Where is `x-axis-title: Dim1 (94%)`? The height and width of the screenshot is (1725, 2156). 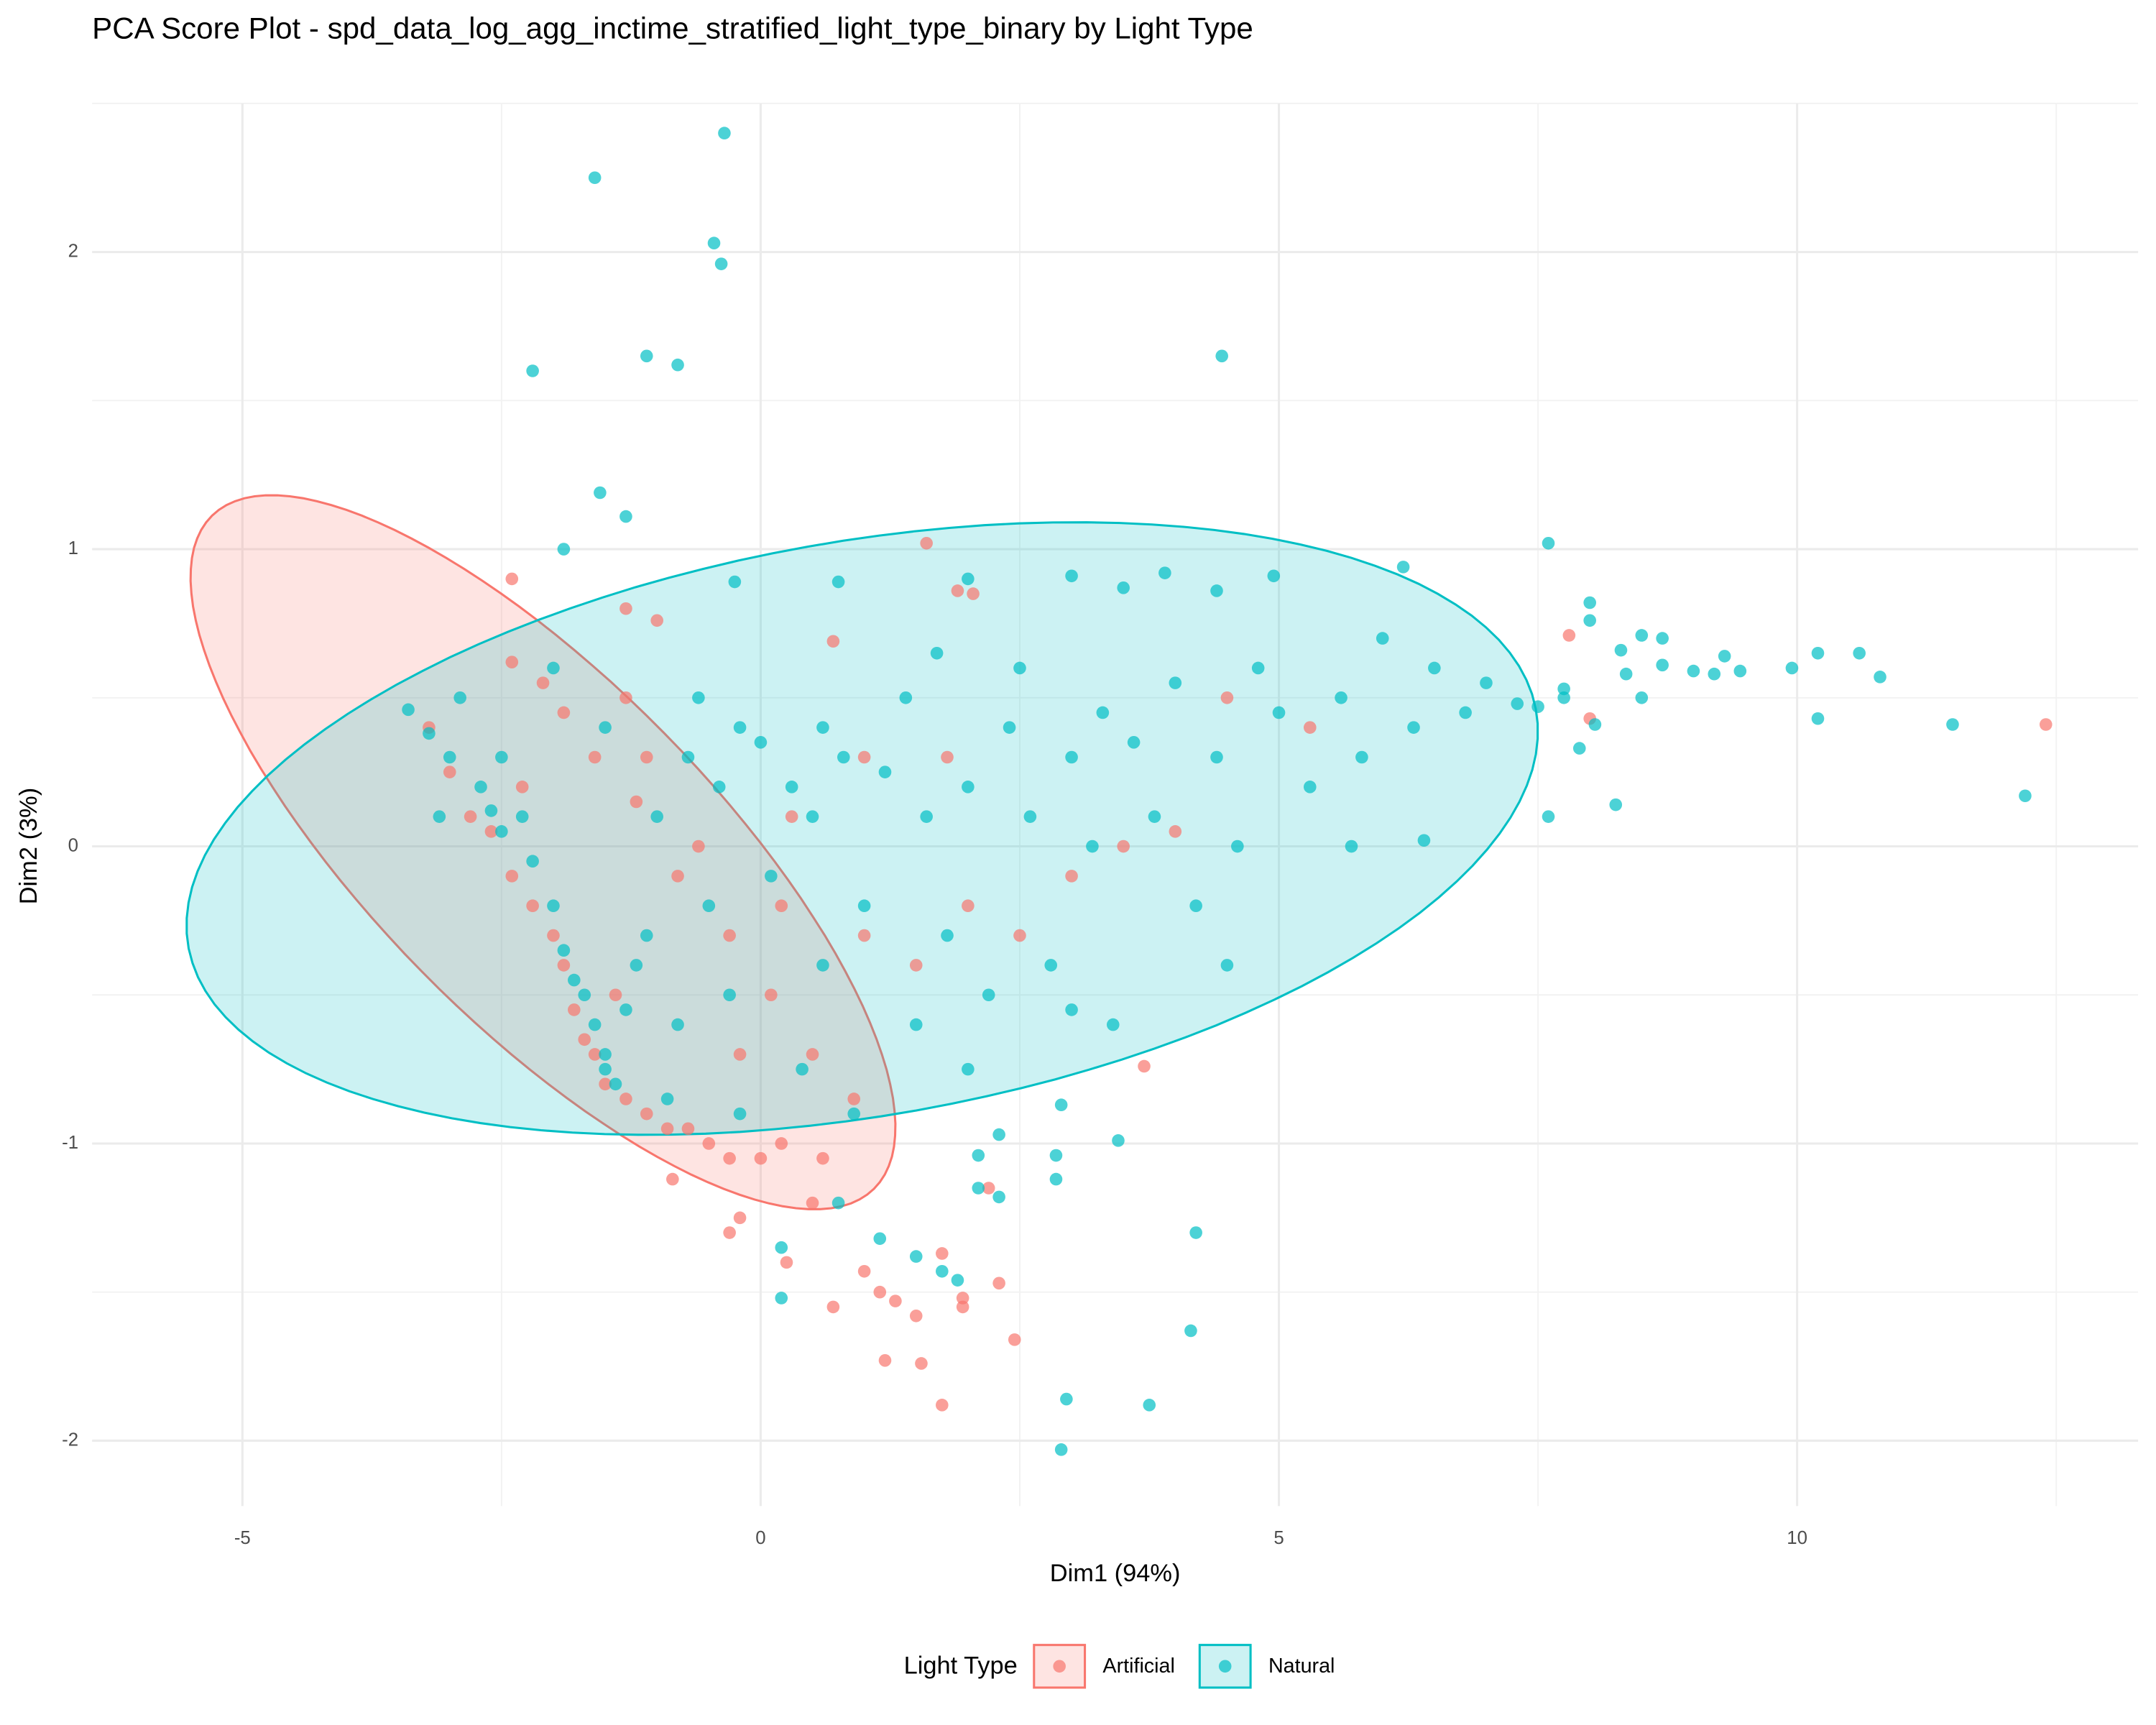
x-axis-title: Dim1 (94%) is located at coordinates (1116, 1573).